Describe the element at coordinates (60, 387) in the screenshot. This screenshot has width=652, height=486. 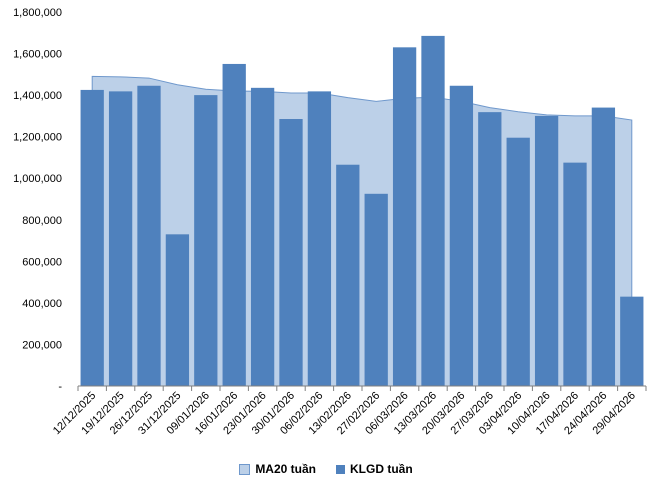
I see `y-tick-label: -` at that location.